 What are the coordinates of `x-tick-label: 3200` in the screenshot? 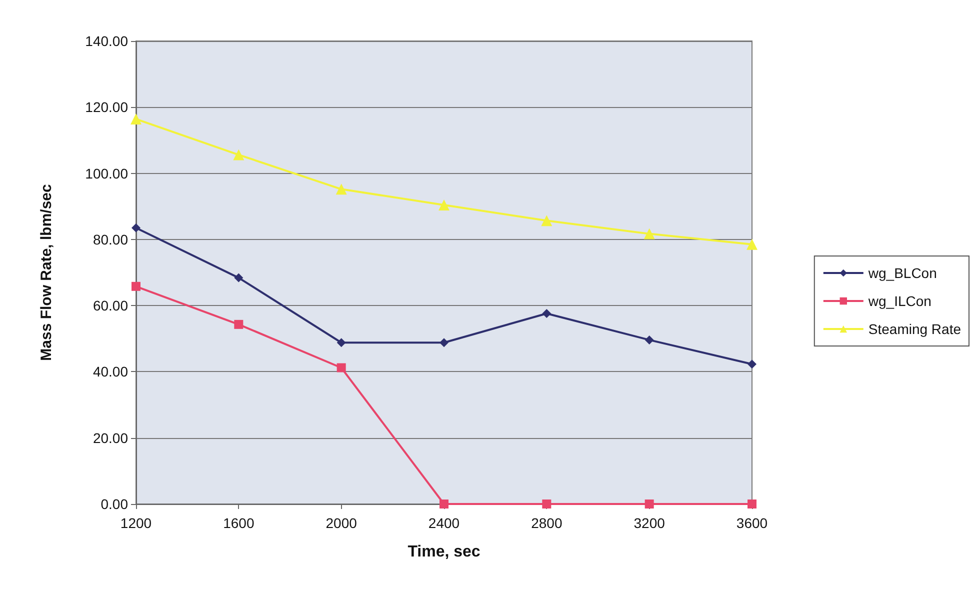 It's located at (650, 523).